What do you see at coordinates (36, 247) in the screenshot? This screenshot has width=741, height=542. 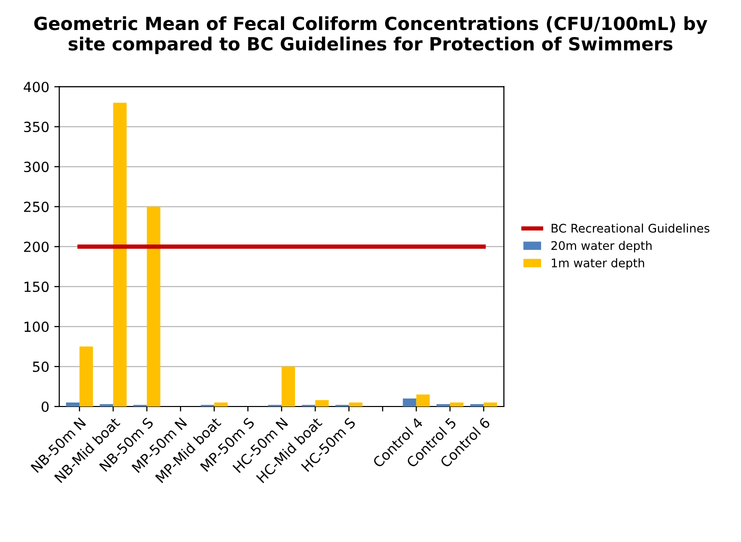 I see `y-tick-label: 200` at bounding box center [36, 247].